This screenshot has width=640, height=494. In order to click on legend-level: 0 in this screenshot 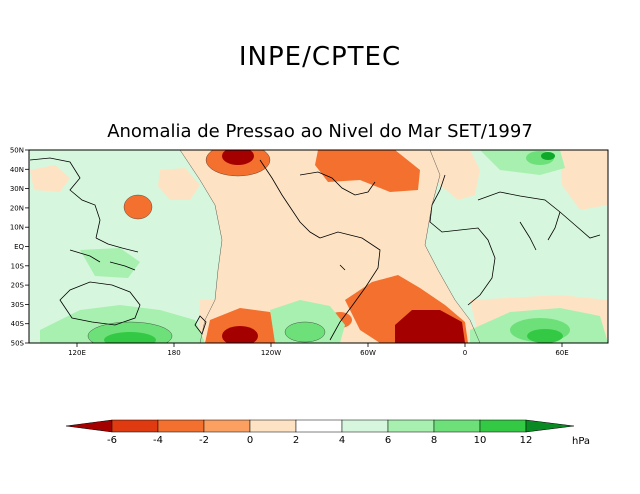, I will do `click(250, 440)`.